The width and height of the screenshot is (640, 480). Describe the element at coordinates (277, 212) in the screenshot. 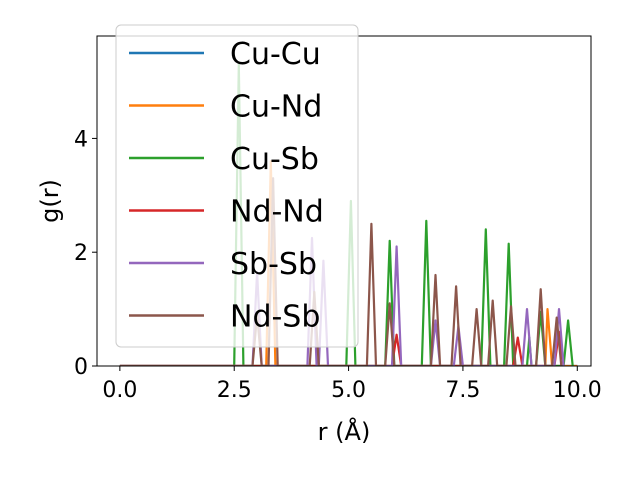

I see `legend-label: Nd-Nd` at that location.